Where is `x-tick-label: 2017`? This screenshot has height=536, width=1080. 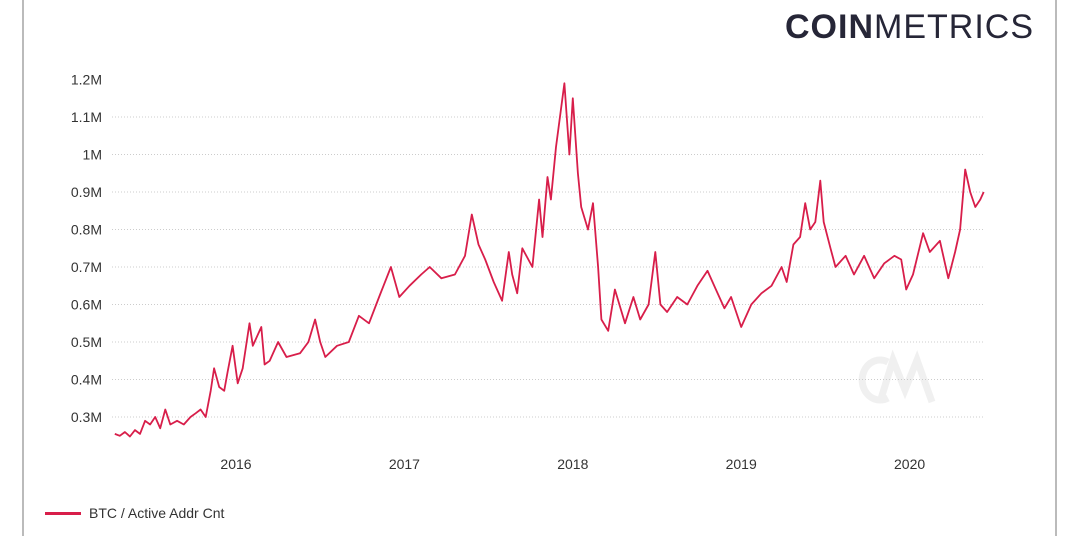 x-tick-label: 2017 is located at coordinates (404, 464).